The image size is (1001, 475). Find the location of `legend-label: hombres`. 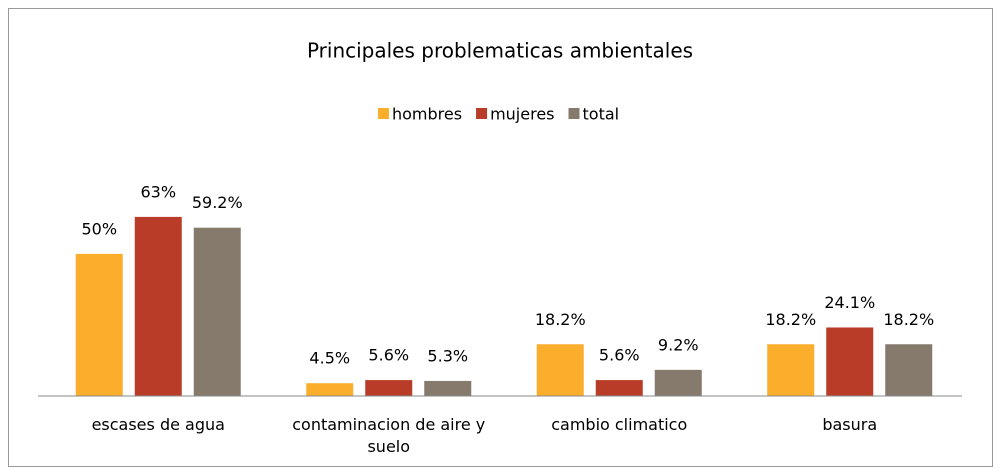

legend-label: hombres is located at coordinates (427, 114).